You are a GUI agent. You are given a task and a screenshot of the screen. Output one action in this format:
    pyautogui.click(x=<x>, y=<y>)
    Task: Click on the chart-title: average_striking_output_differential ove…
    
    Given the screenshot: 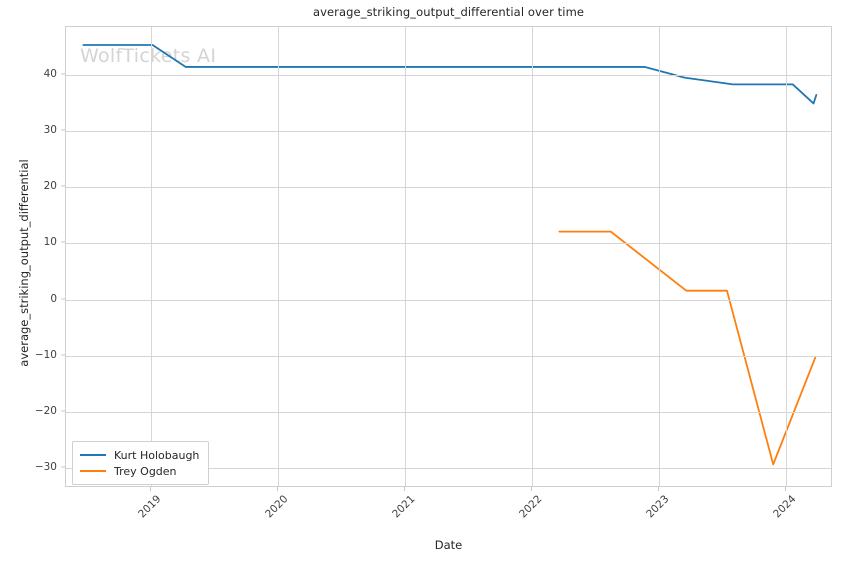 What is the action you would take?
    pyautogui.click(x=448, y=12)
    